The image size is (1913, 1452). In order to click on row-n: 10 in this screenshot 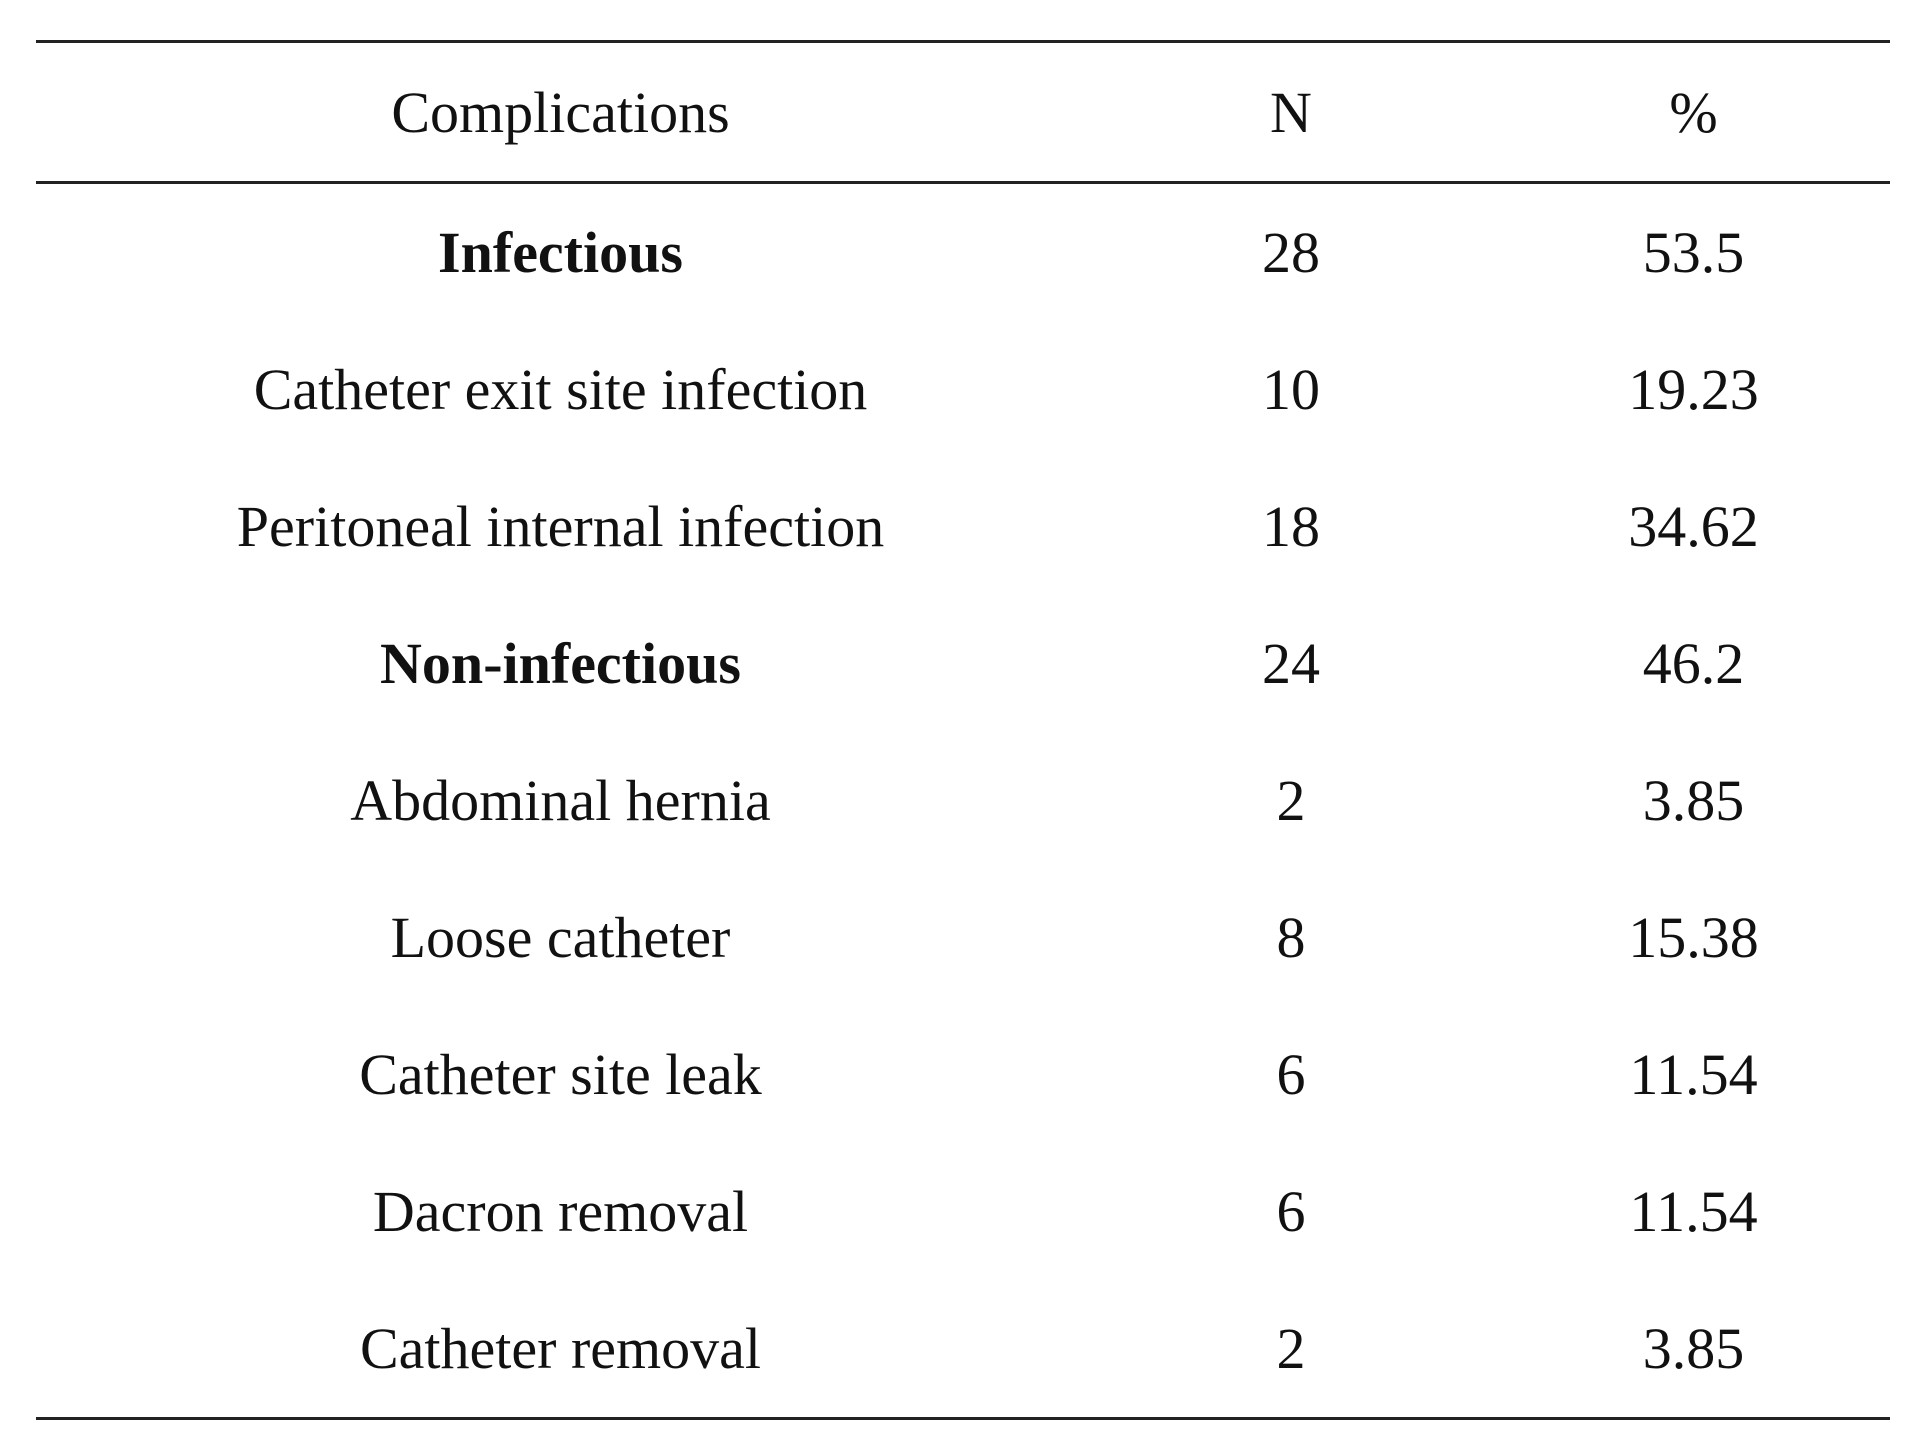, I will do `click(1291, 389)`.